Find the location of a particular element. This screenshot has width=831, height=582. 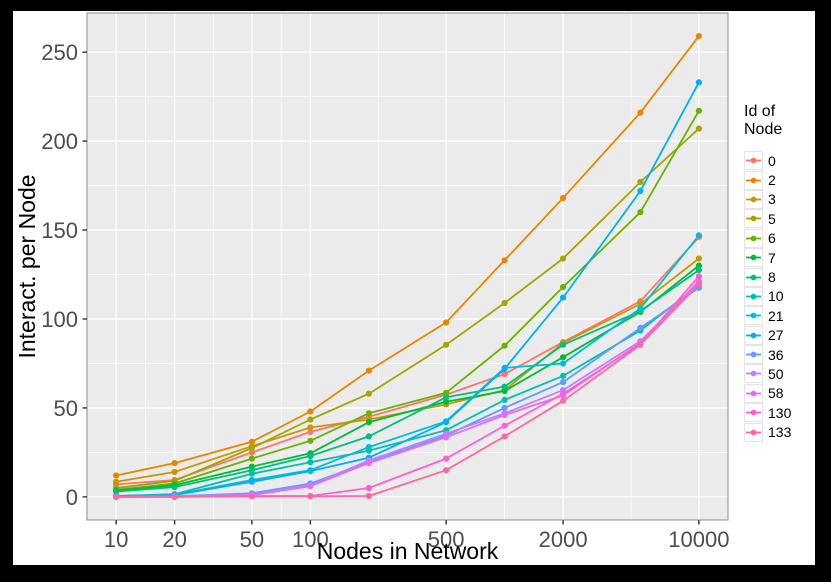

legend-item-label: 2 is located at coordinates (772, 180).